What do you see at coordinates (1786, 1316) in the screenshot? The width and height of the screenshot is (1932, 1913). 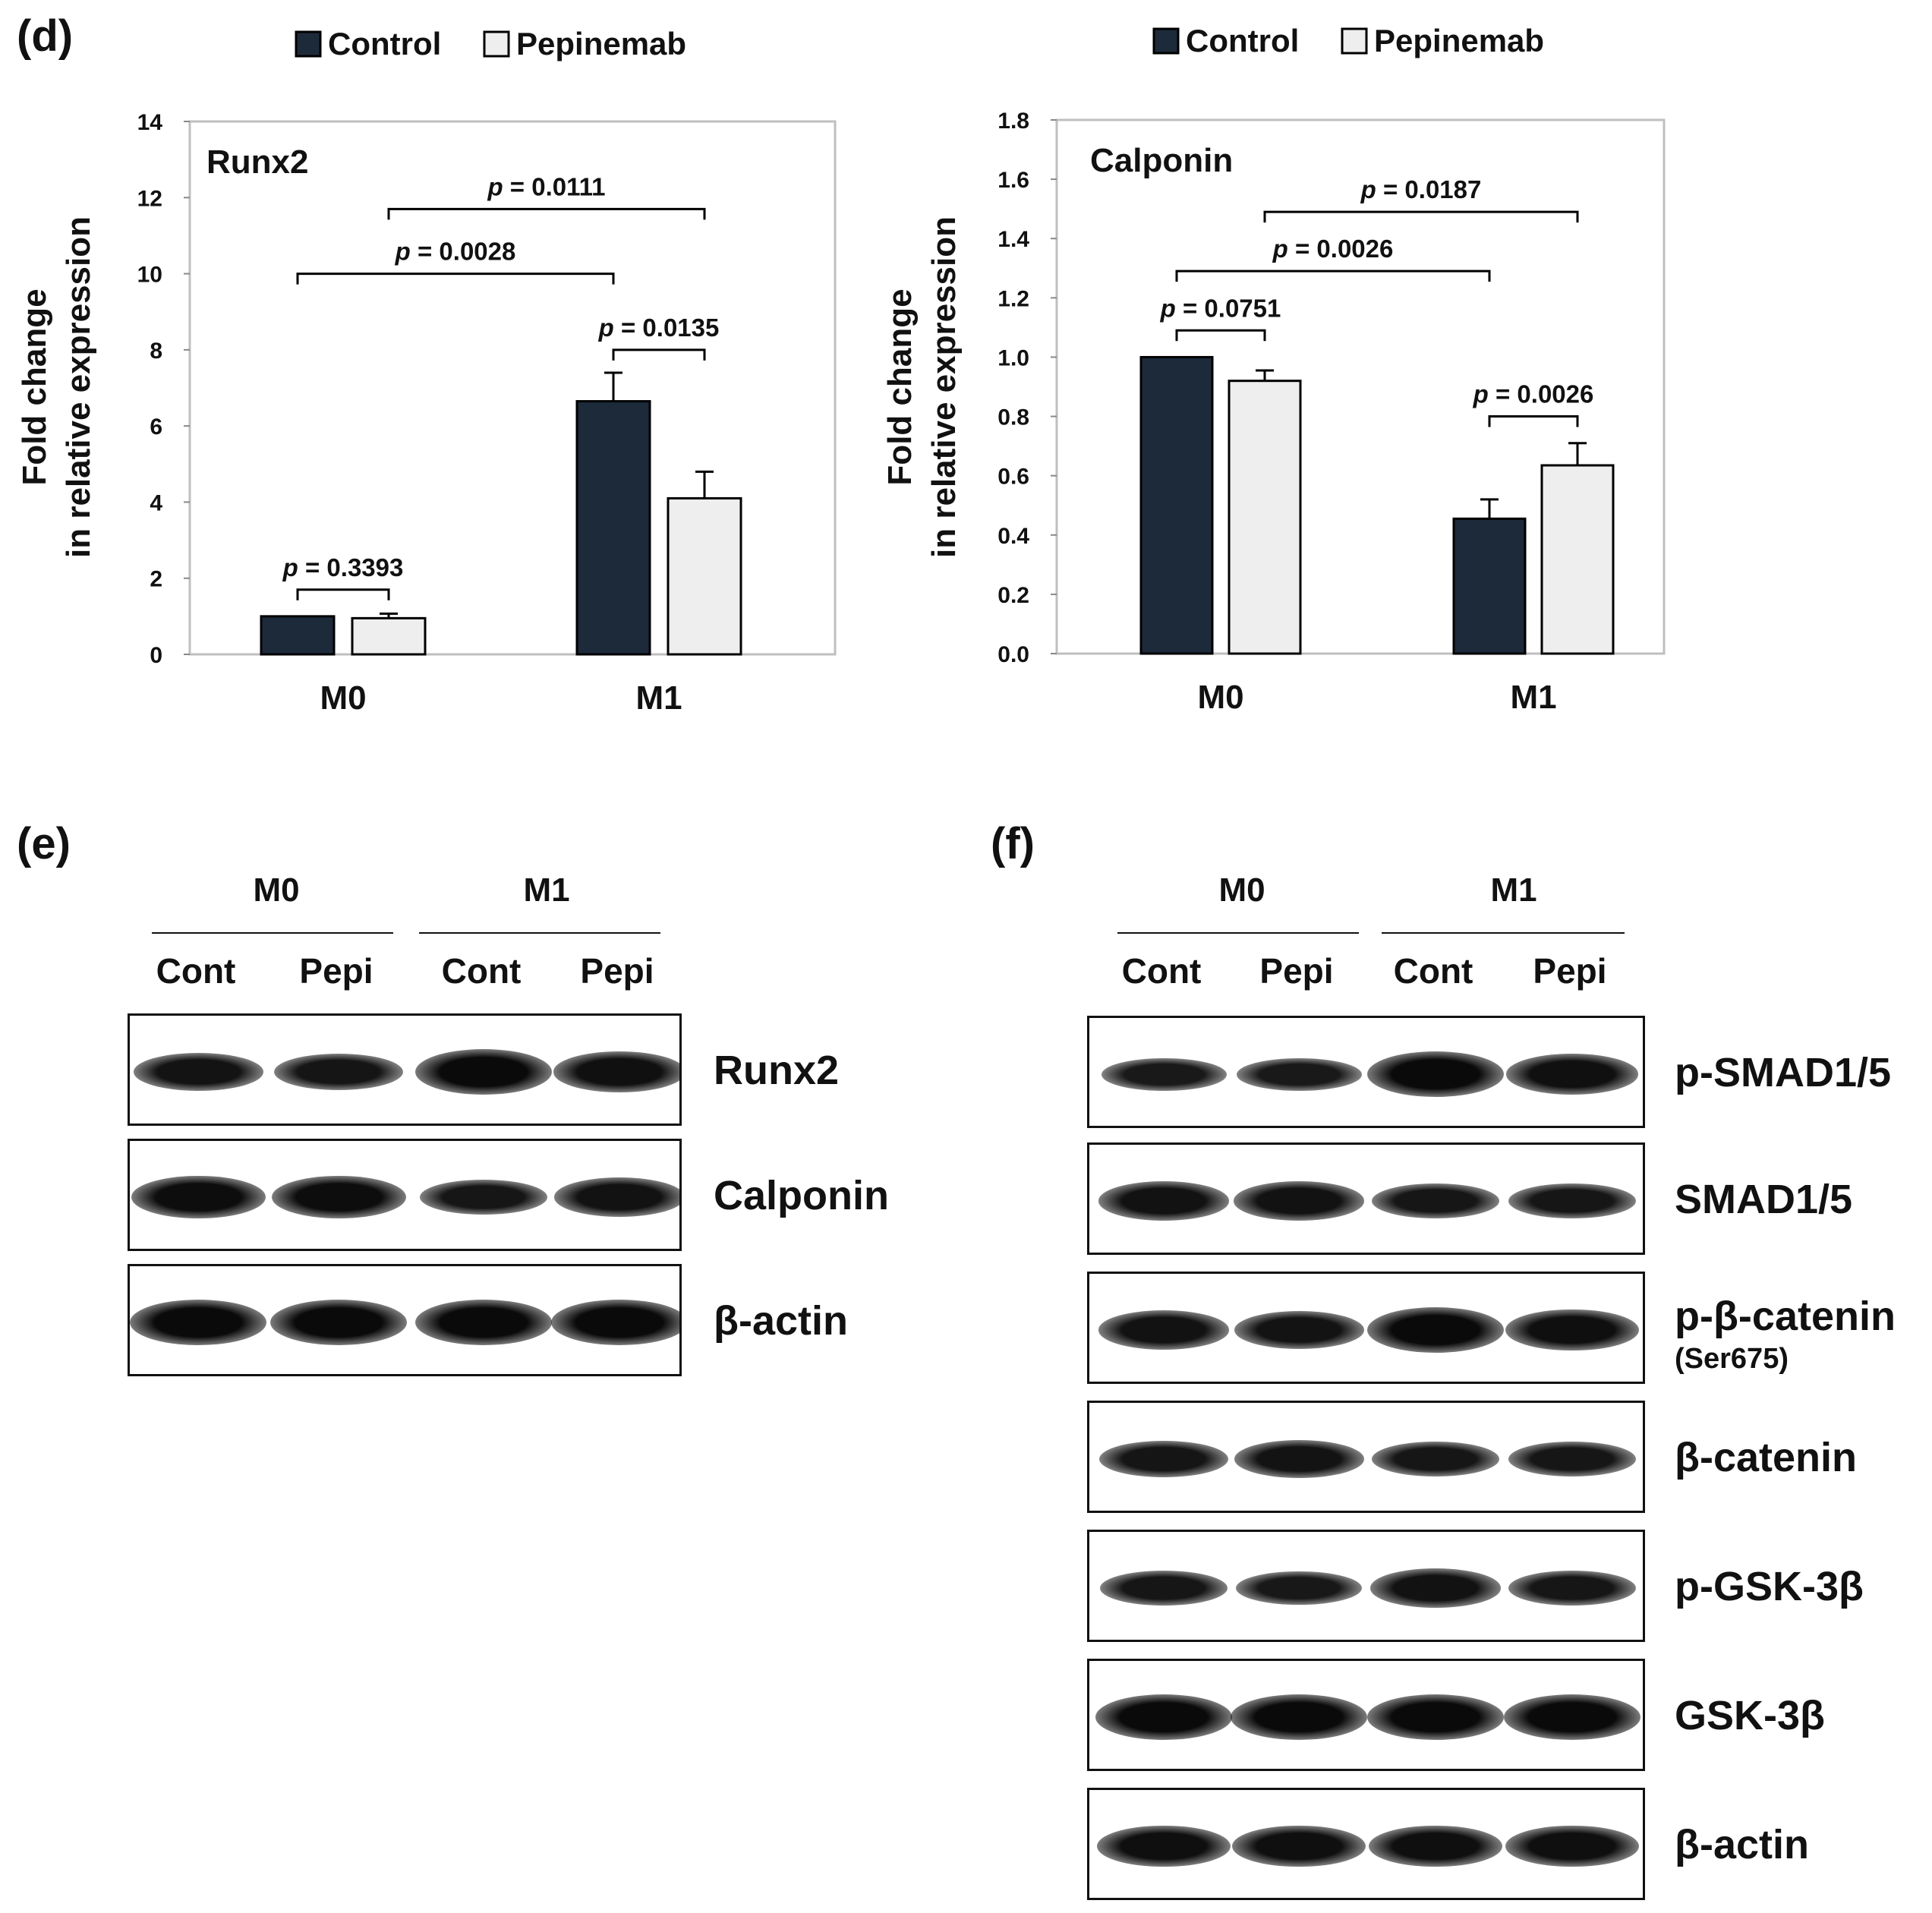 I see `protein-label: p-β-catenin` at bounding box center [1786, 1316].